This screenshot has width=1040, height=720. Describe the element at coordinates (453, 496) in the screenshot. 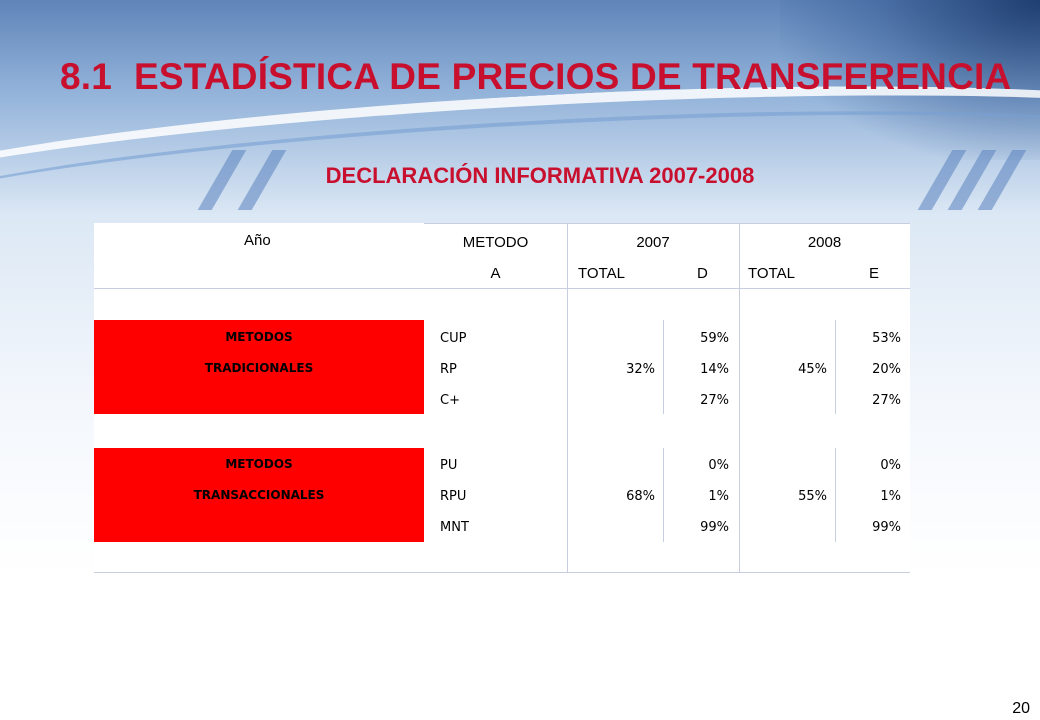

I see `method-cell: RPU` at that location.